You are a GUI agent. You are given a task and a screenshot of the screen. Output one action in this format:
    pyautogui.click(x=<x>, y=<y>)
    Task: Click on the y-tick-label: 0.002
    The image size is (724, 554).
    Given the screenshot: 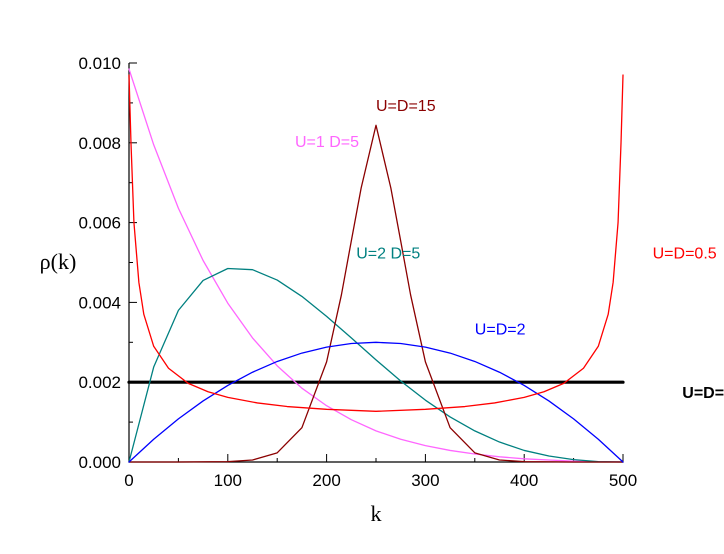 What is the action you would take?
    pyautogui.click(x=99, y=382)
    